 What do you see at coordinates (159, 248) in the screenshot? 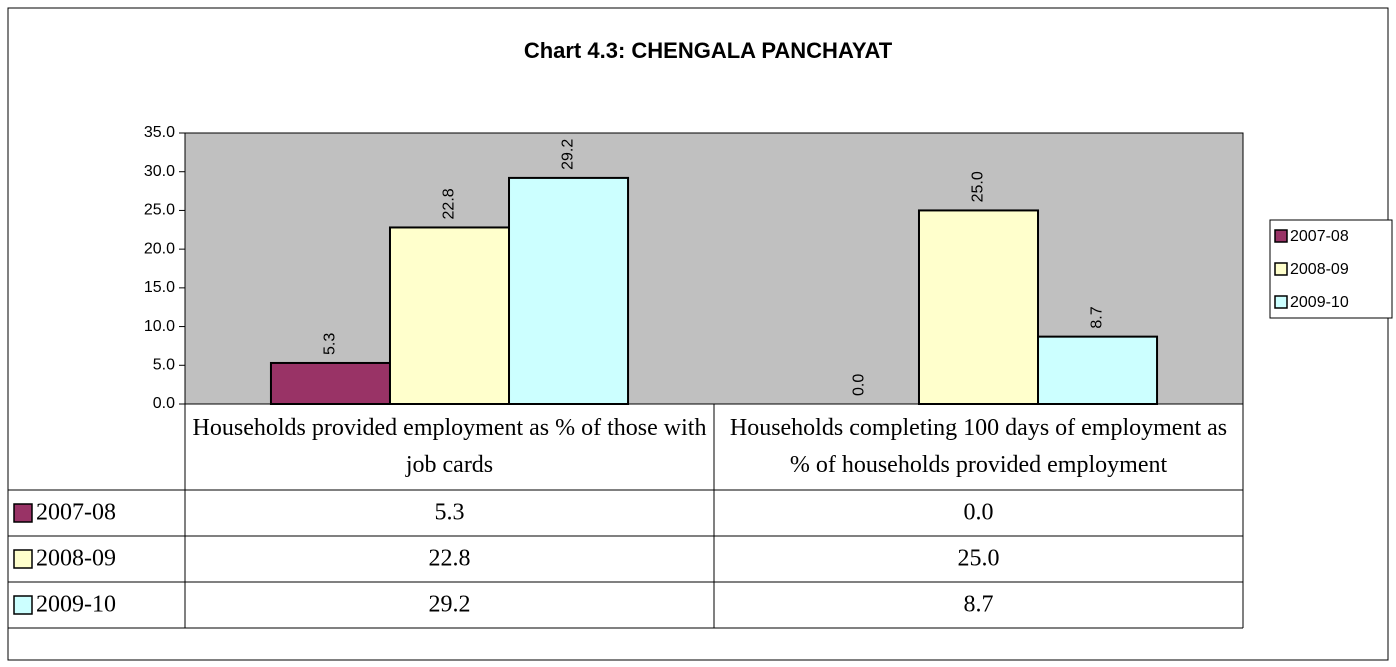
I see `y-tick-label: 20.0` at bounding box center [159, 248].